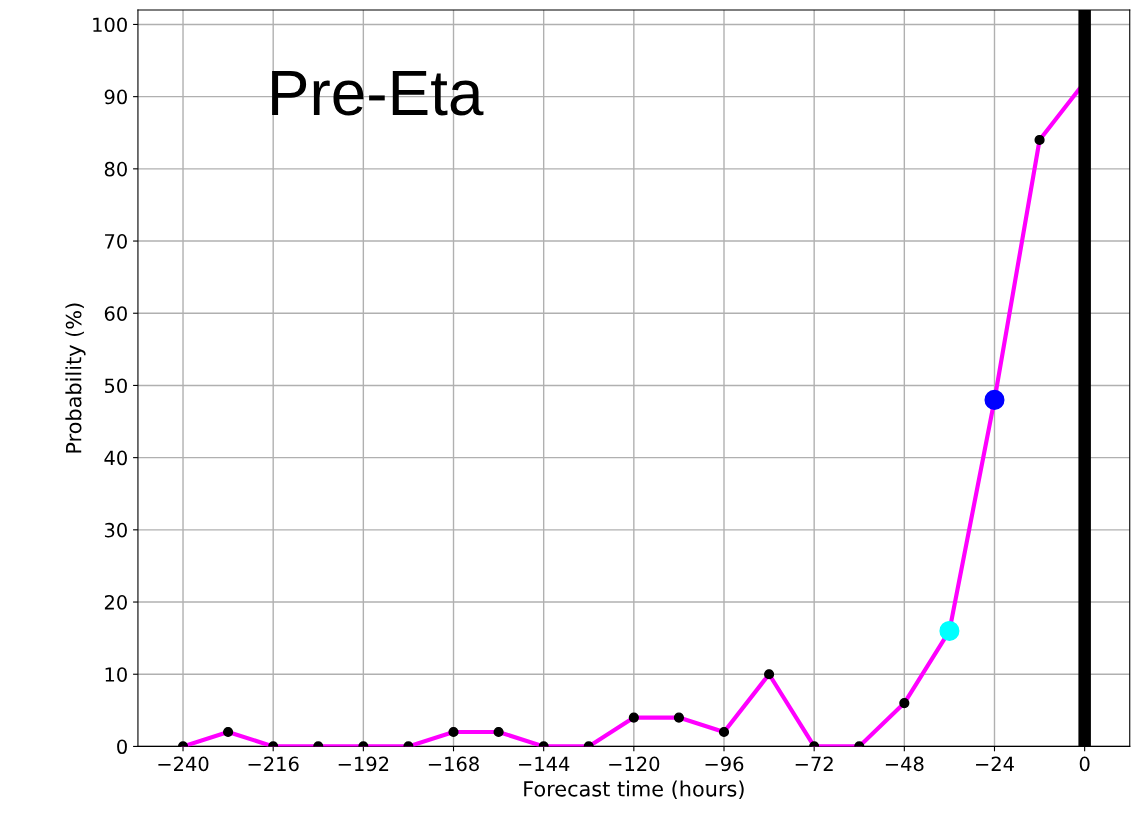  What do you see at coordinates (122, 747) in the screenshot?
I see `y-tick-label: 0` at bounding box center [122, 747].